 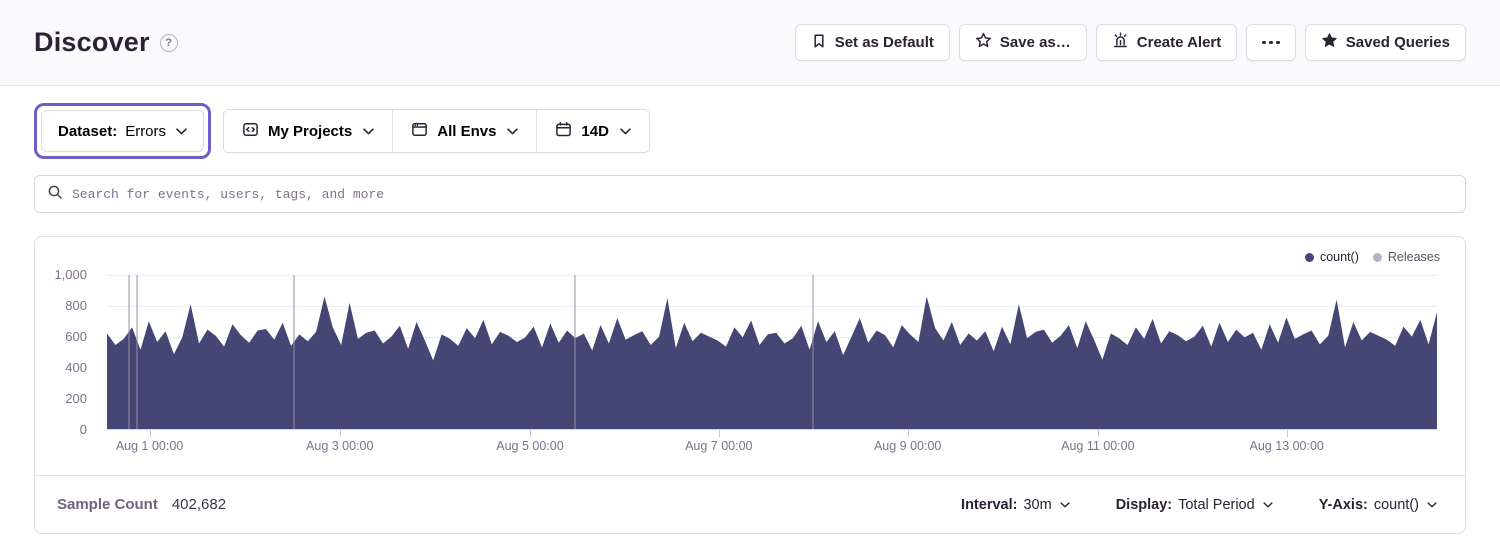 I want to click on daterange-value: 14D, so click(x=595, y=131).